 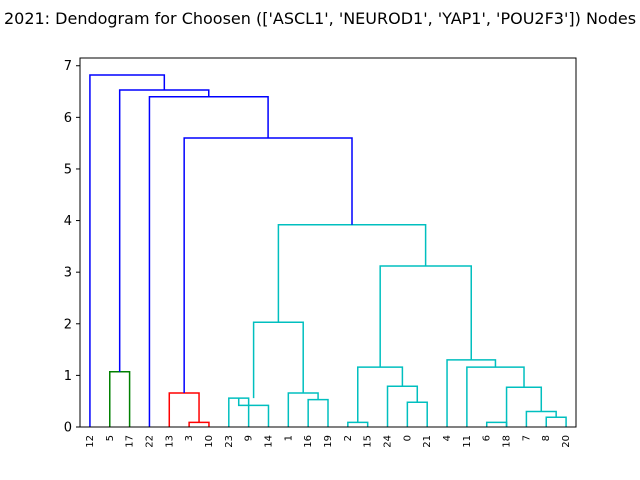 I want to click on x-leaf-label: 21, so click(x=427, y=441).